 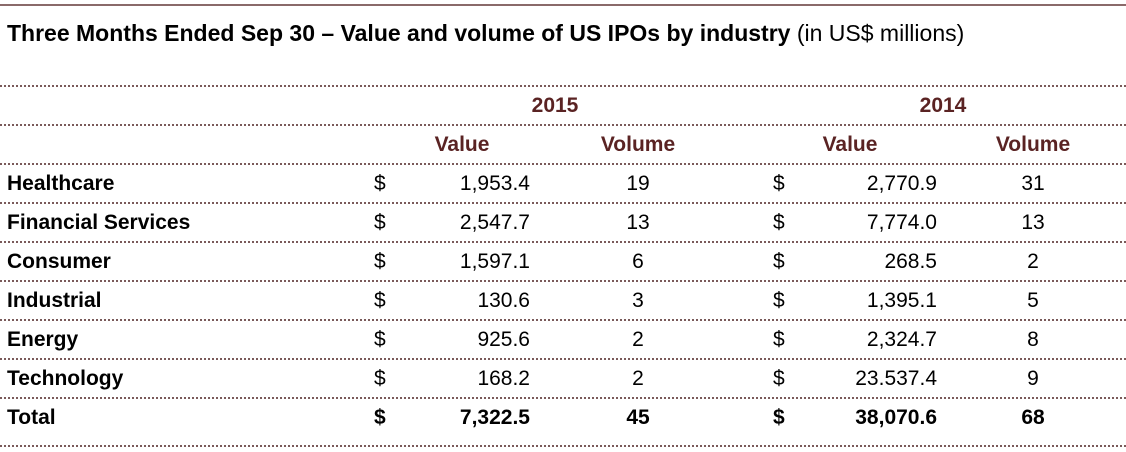 What do you see at coordinates (638, 417) in the screenshot?
I see `volume-2015: 45` at bounding box center [638, 417].